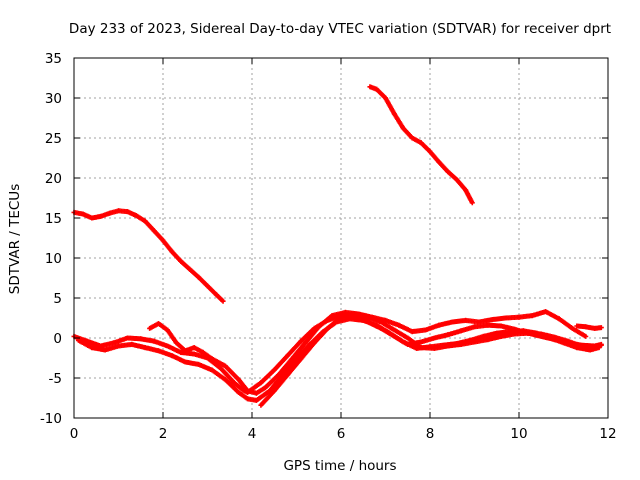 This screenshot has width=640, height=480. Describe the element at coordinates (57, 339) in the screenshot. I see `y-tick-label: 0` at that location.